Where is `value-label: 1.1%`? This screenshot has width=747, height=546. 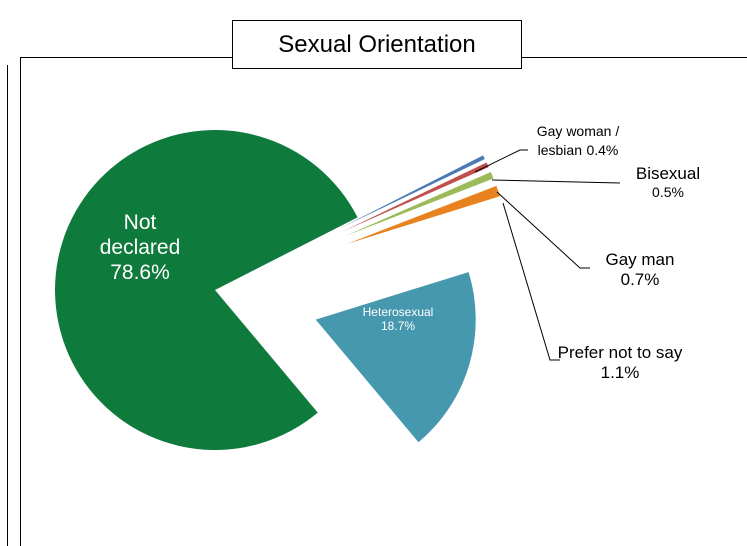 value-label: 1.1% is located at coordinates (620, 373).